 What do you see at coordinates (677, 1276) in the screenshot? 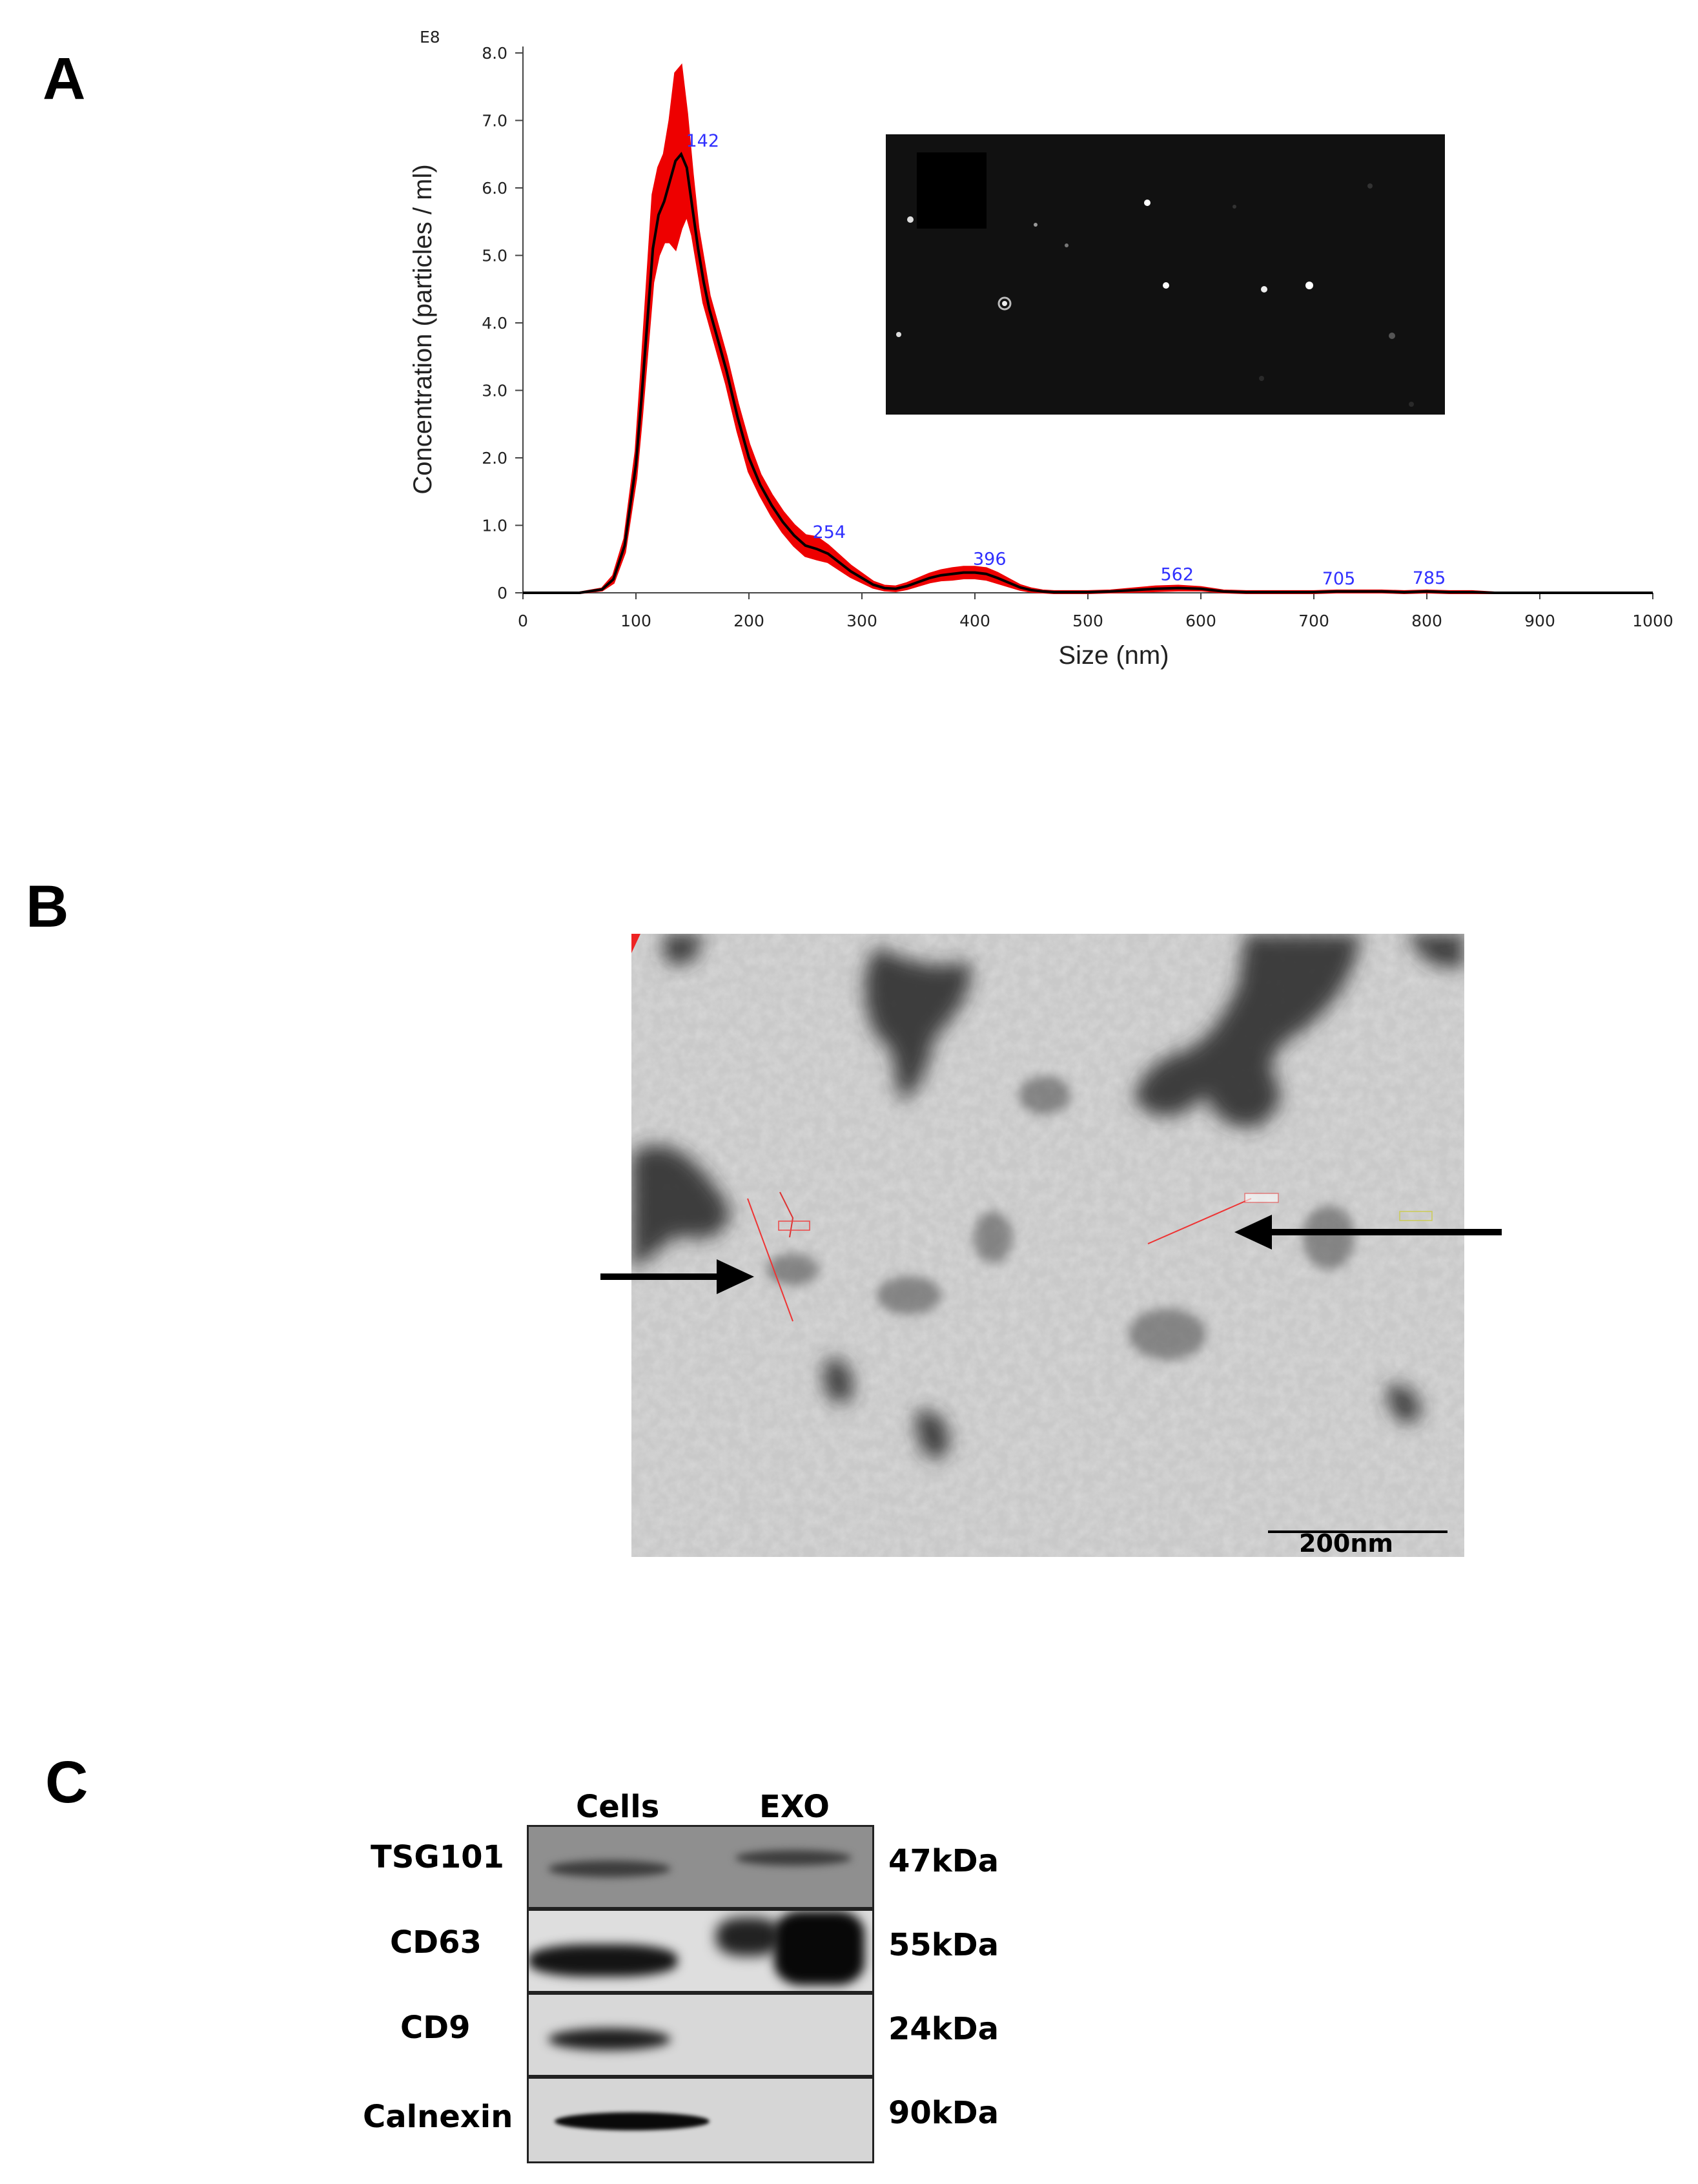
I see `arrow-left` at bounding box center [677, 1276].